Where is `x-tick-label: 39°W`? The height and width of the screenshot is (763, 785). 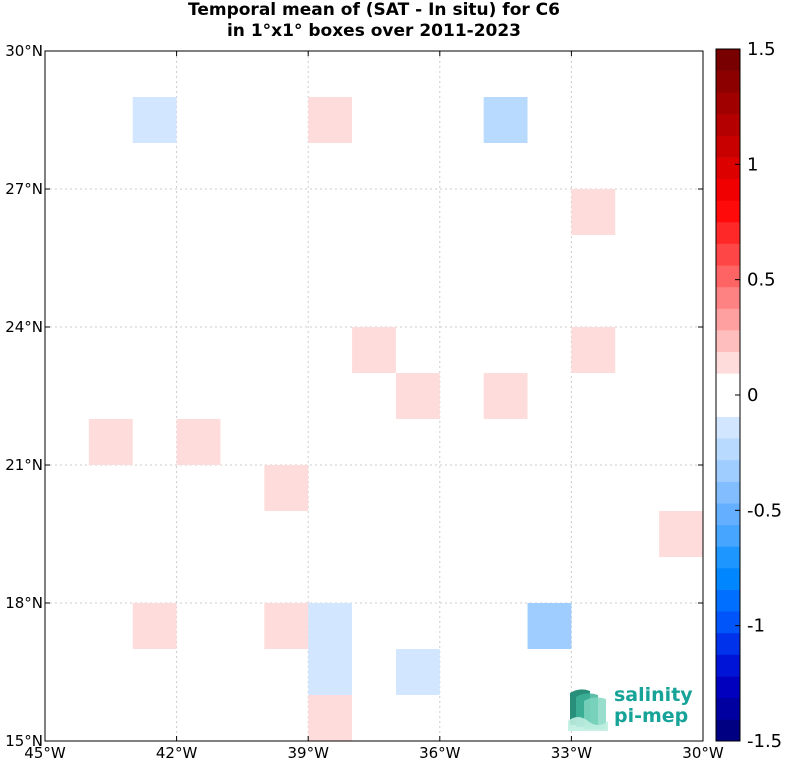
x-tick-label: 39°W is located at coordinates (308, 753).